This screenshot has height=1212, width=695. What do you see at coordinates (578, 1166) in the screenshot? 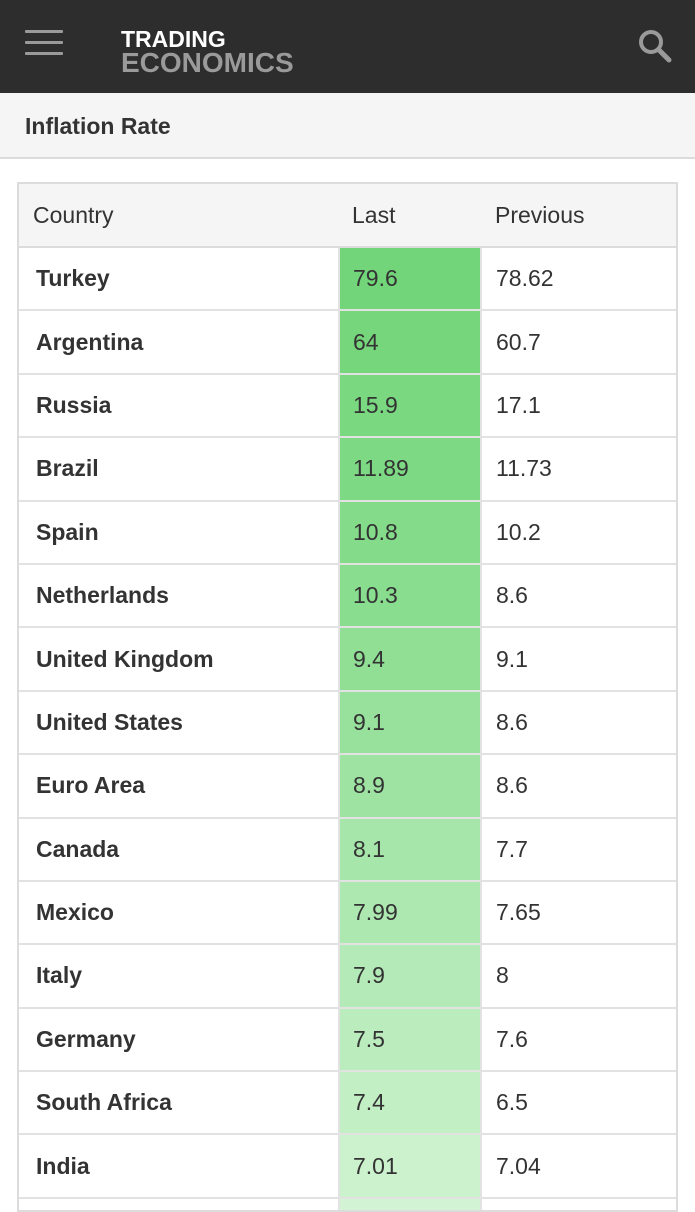
I see `previous-value-cell: 7.04` at bounding box center [578, 1166].